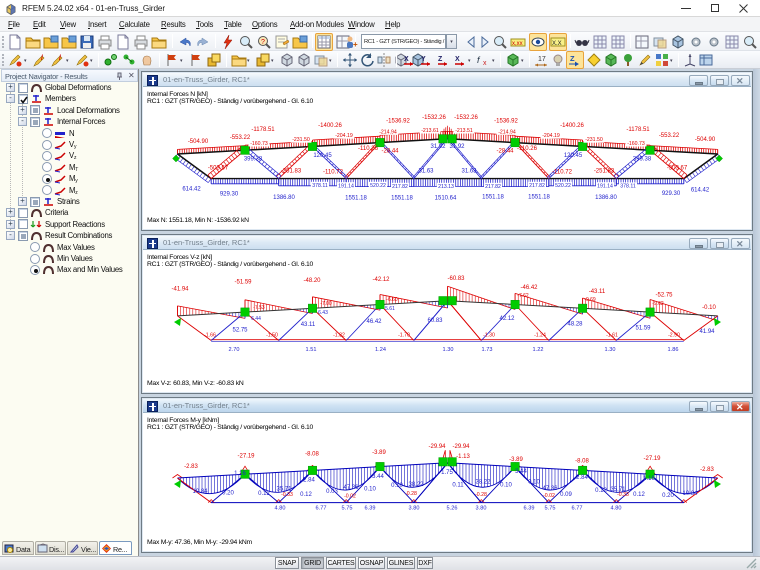 The width and height of the screenshot is (760, 570). What do you see at coordinates (284, 198) in the screenshot?
I see `svg-text: 1386.80` at bounding box center [284, 198].